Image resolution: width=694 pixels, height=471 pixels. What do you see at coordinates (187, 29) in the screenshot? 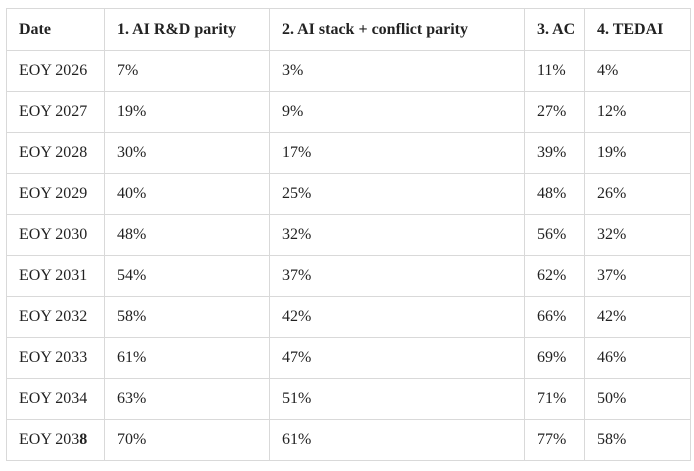
I see `column-header-ai-rd-parity: 1. AI R&D parity` at bounding box center [187, 29].